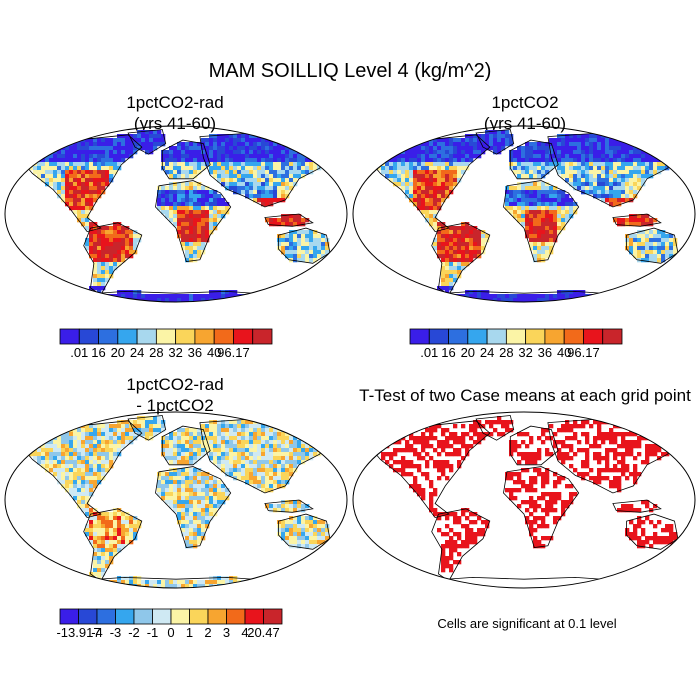  Describe the element at coordinates (118, 352) in the screenshot. I see `colorbar-1-tick-label: 20` at that location.